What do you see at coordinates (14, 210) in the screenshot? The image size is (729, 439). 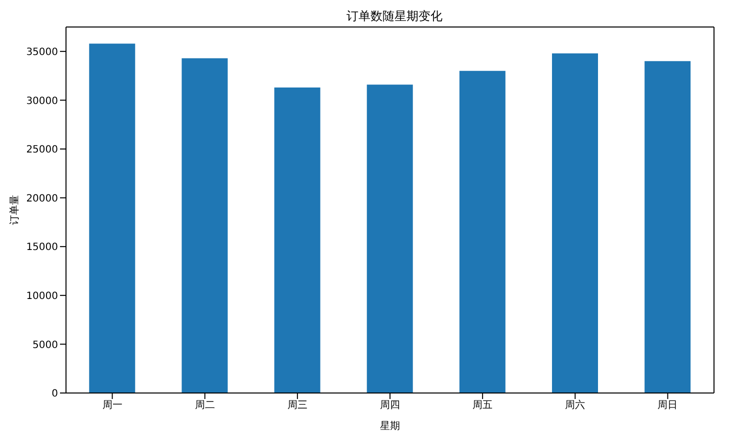 I see `y-axis-title: 订单量` at bounding box center [14, 210].